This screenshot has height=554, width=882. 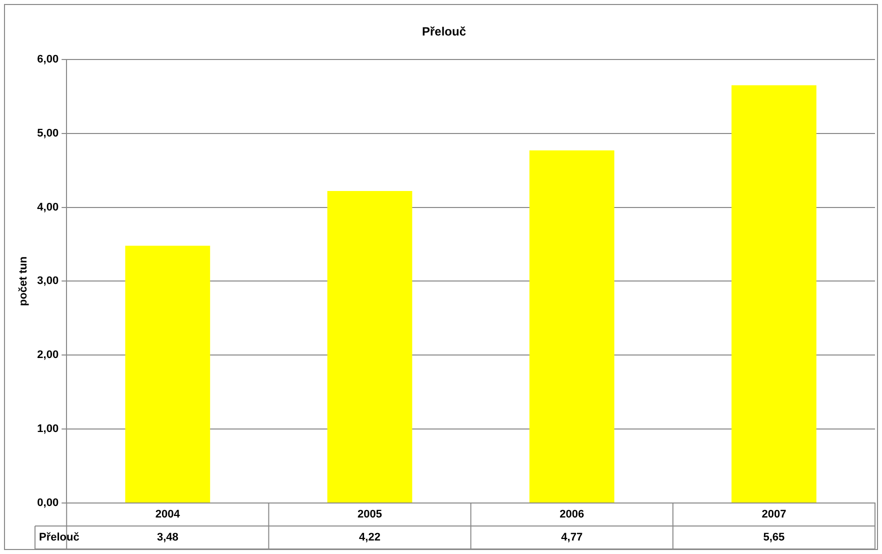 I want to click on x-tick-label: 2004, so click(x=168, y=514).